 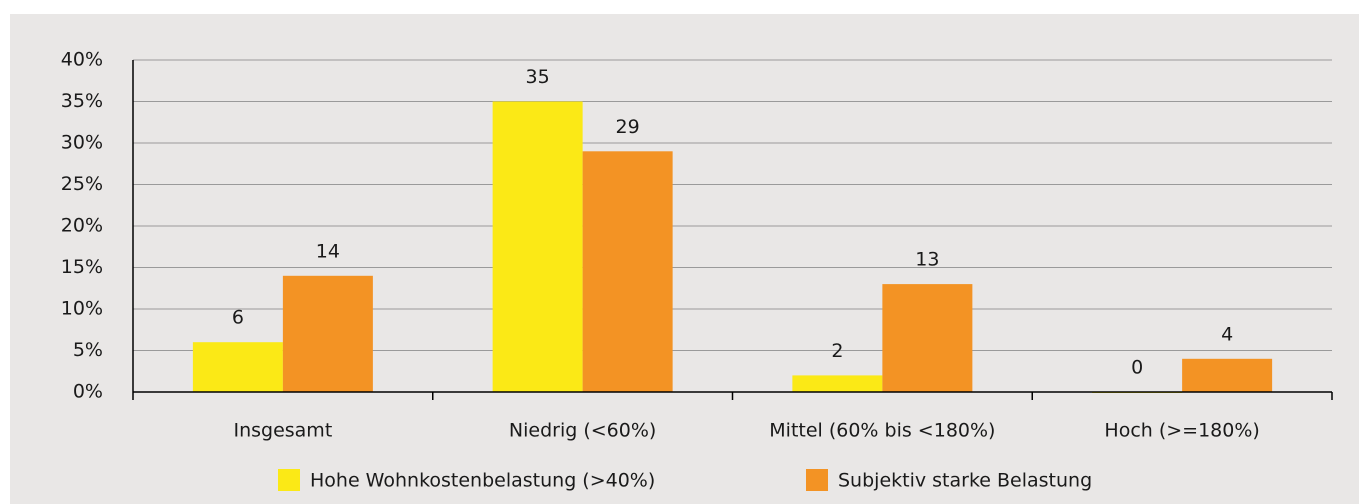 What do you see at coordinates (82, 309) in the screenshot?
I see `y-tick-label: 10%` at bounding box center [82, 309].